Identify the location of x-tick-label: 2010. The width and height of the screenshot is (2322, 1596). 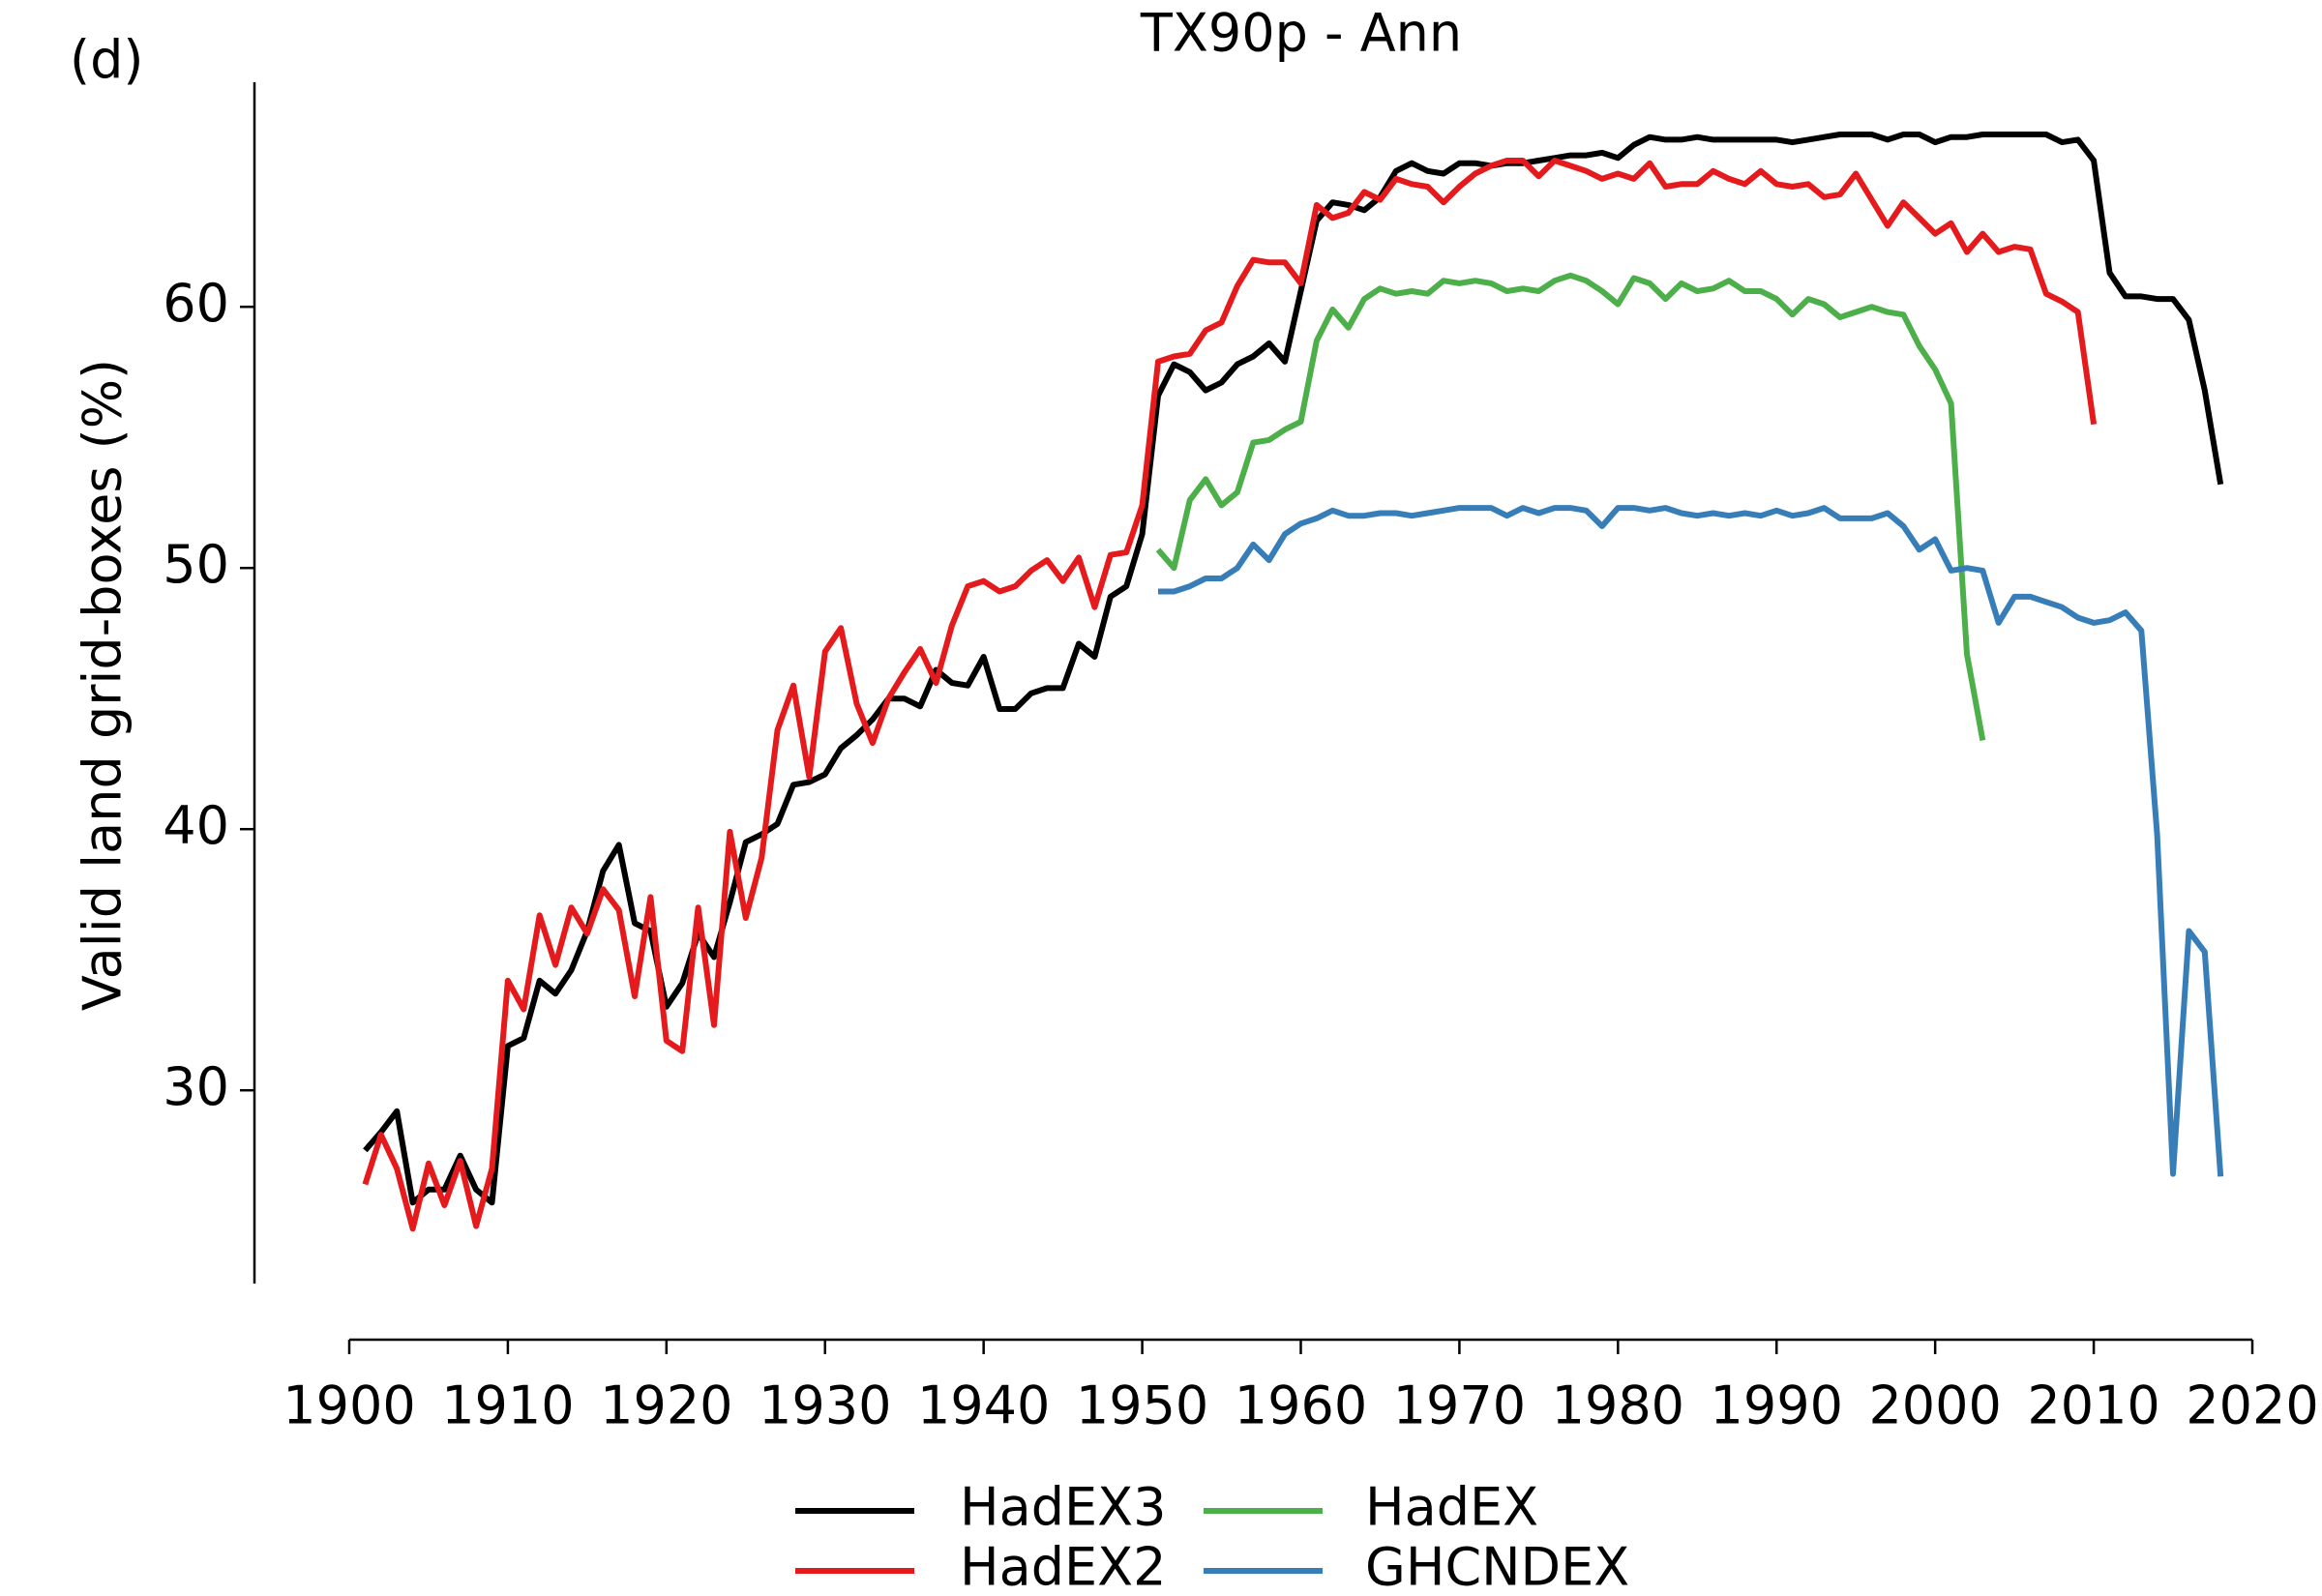
(2093, 1405).